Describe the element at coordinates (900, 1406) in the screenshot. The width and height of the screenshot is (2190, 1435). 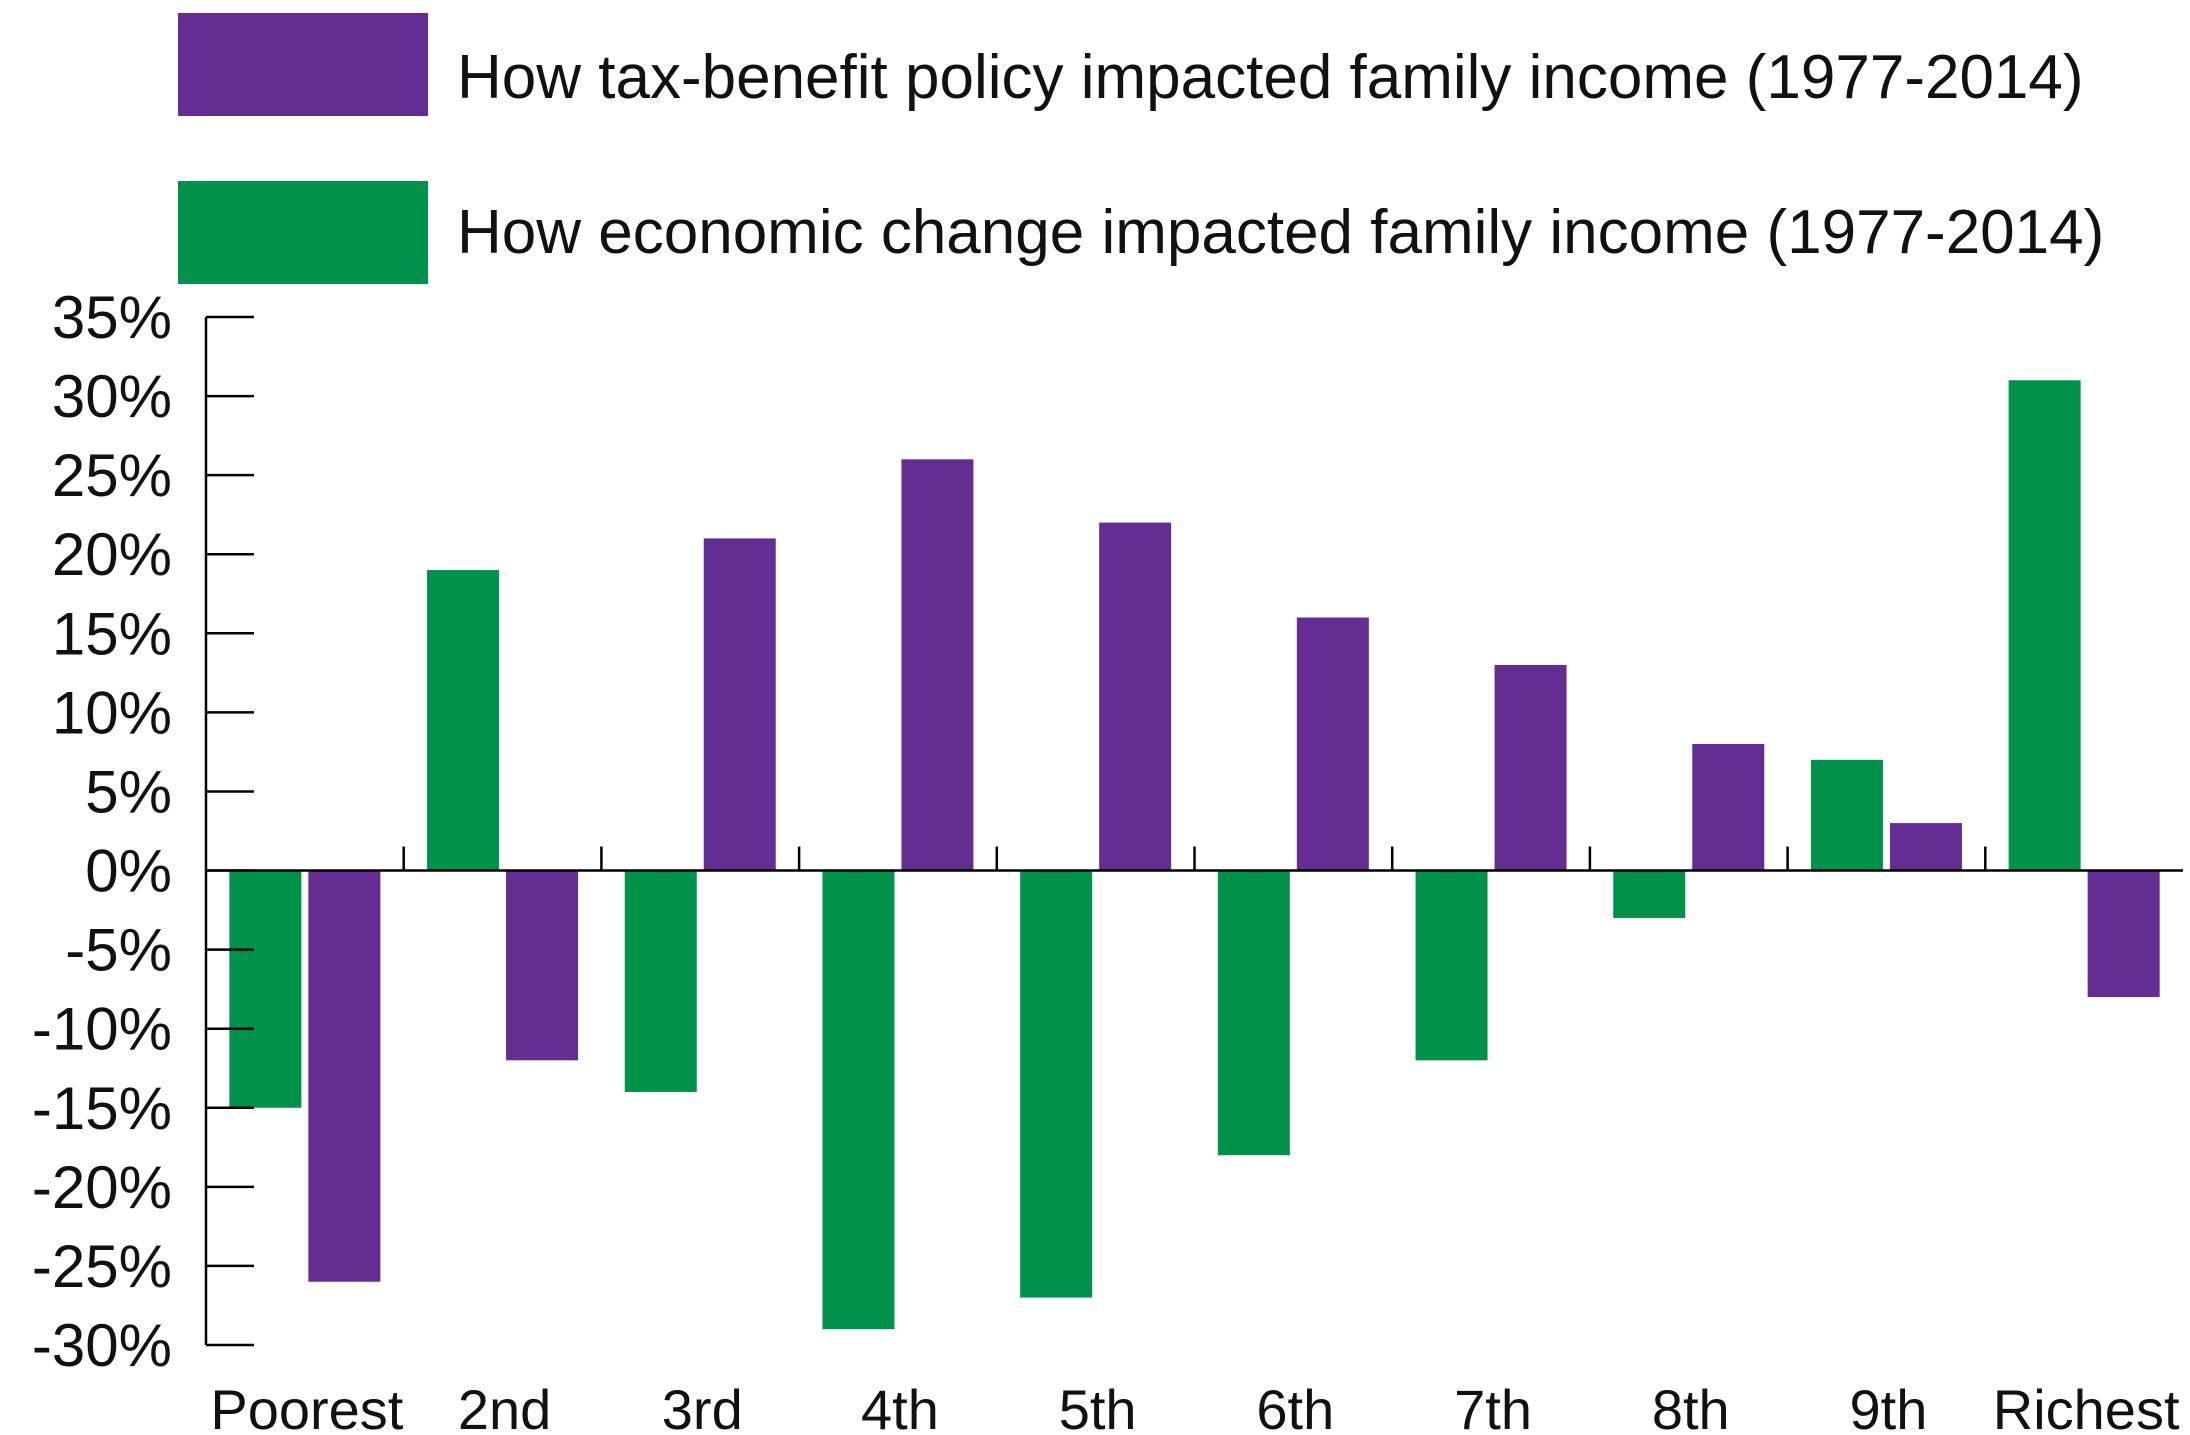
I see `x-tick-label: 4th` at that location.